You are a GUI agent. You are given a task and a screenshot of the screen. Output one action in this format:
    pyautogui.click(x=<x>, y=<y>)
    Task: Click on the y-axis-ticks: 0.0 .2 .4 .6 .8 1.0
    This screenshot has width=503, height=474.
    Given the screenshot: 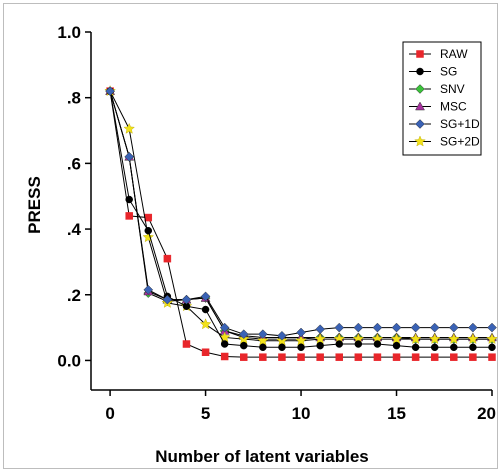 What is the action you would take?
    pyautogui.click(x=74, y=196)
    